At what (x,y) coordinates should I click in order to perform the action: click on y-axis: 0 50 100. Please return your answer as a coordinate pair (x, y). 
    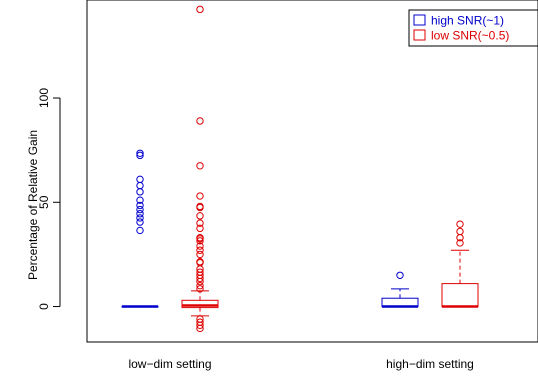
    Looking at the image, I should click on (49, 199).